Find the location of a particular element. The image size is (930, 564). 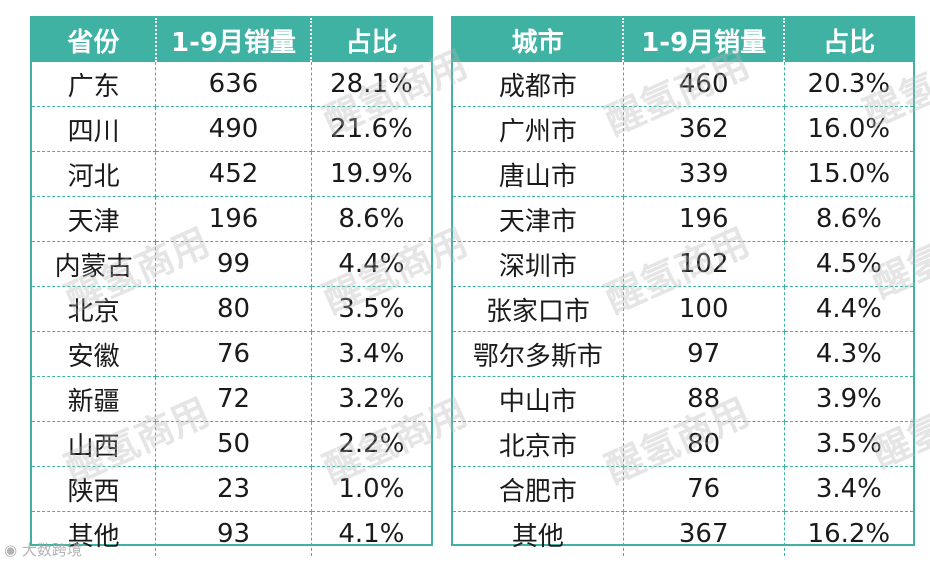

table-row: 中山市 88 3.9% is located at coordinates (683, 399).